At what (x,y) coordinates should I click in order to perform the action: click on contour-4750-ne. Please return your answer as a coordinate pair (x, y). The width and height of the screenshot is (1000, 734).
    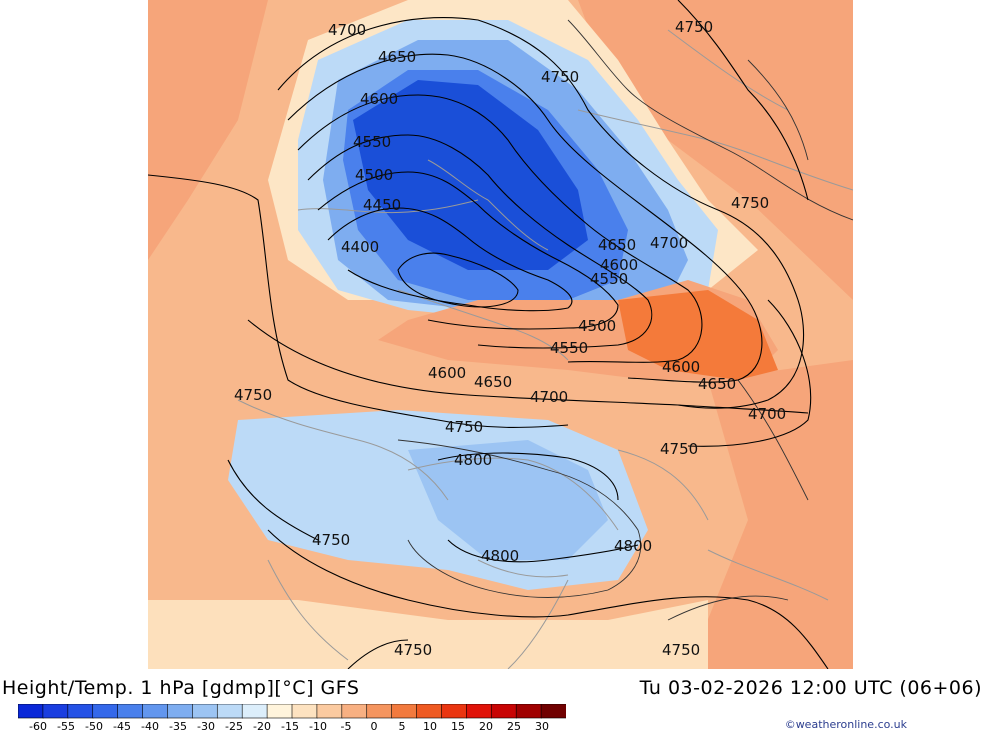
    Looking at the image, I should click on (743, 100).